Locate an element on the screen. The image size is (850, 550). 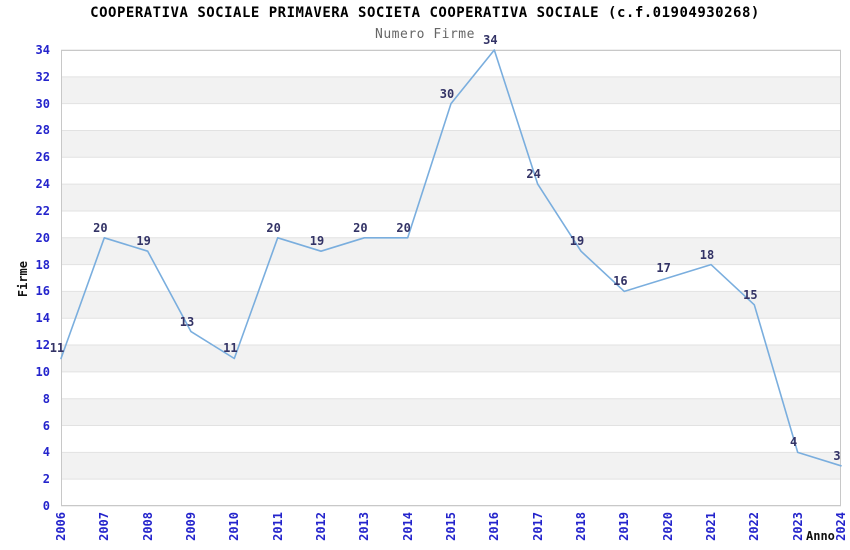
x-tick-label: 2024 is located at coordinates (841, 526).